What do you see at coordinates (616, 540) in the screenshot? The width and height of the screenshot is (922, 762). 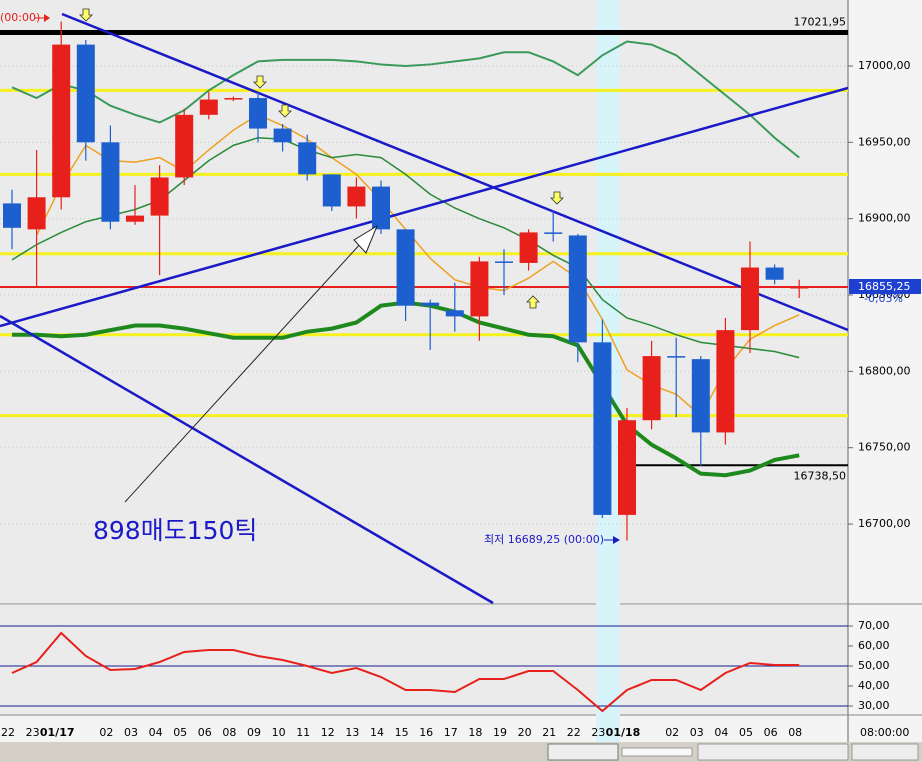 I see `low-arrowhead` at bounding box center [616, 540].